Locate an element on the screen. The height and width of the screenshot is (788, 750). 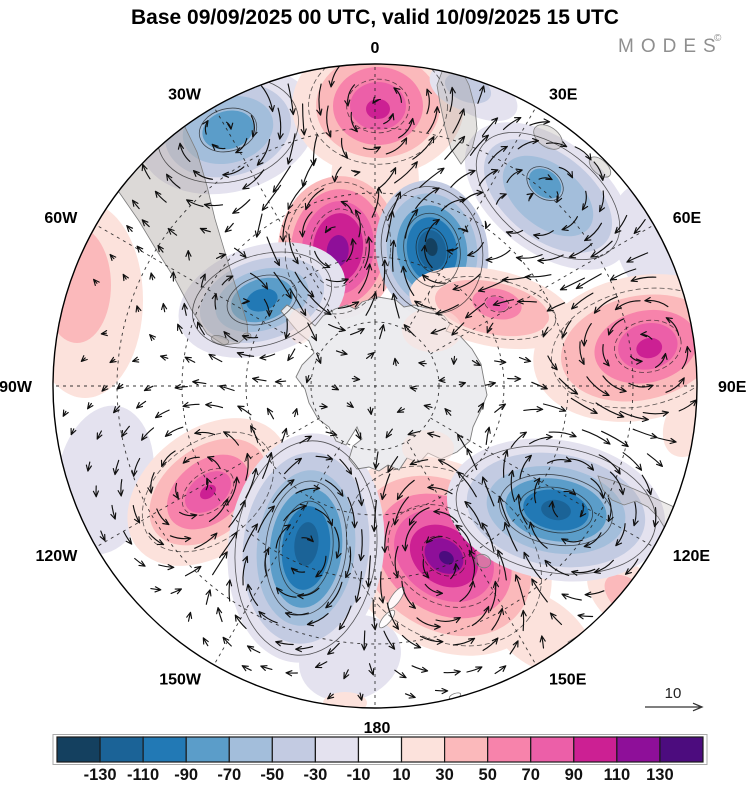
colorbar: -130 -110 -90 -70 -50 -30 -10 10 30 50 70 90 110 130 is located at coordinates (380, 759).